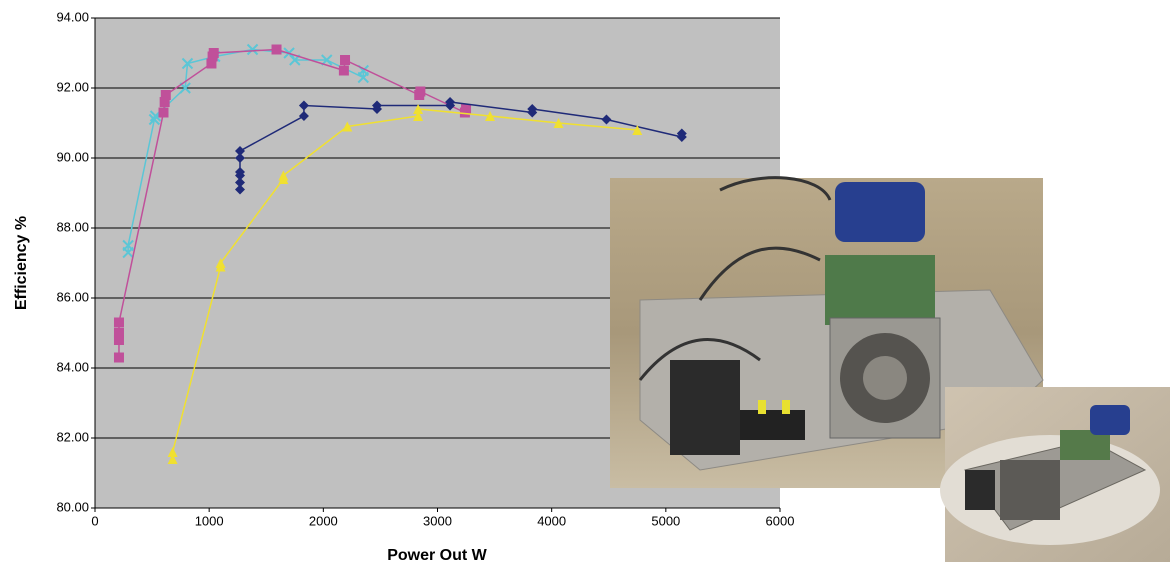  I want to click on x-tick-label: 2000, so click(323, 520).